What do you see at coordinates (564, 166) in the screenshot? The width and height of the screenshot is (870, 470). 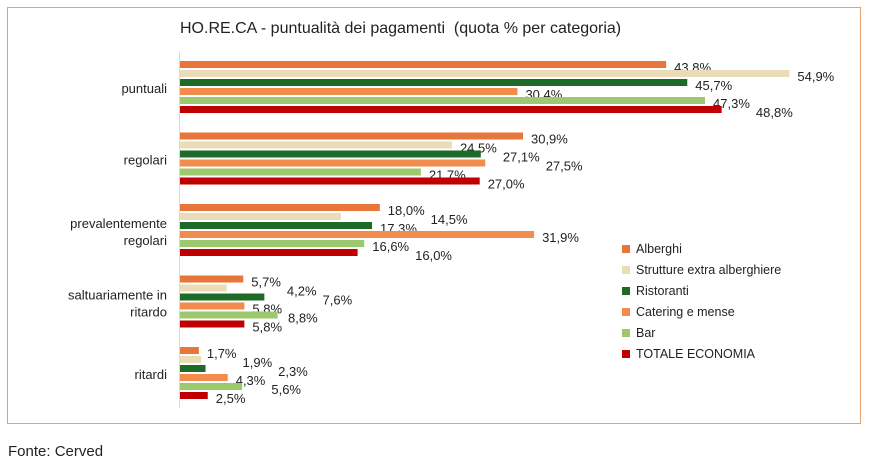 I see `data-label: 27,5%` at bounding box center [564, 166].